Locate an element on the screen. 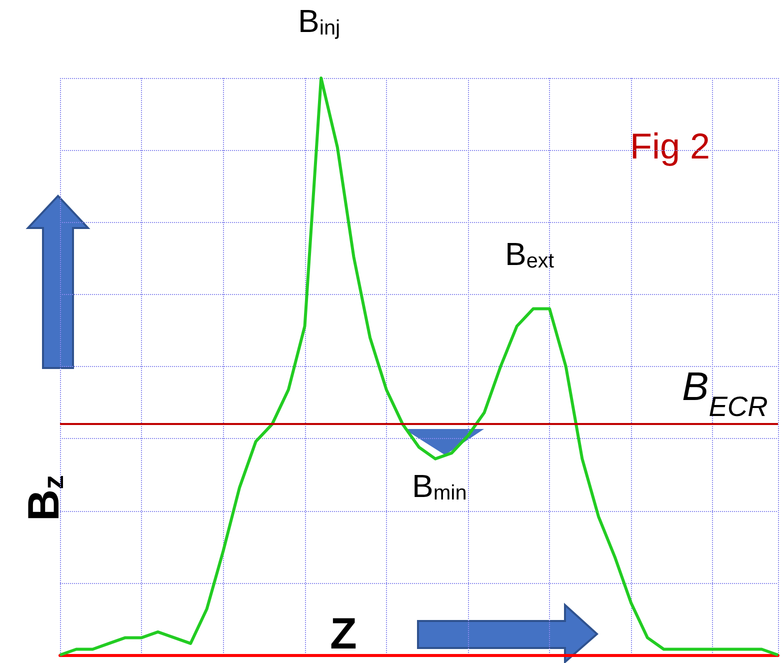 This screenshot has height=663, width=781. x-axis-title: Z is located at coordinates (343, 634).